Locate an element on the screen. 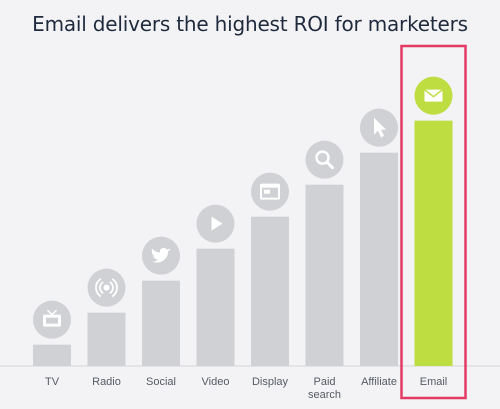 The height and width of the screenshot is (409, 500). x-tick-label-video: Video is located at coordinates (216, 382).